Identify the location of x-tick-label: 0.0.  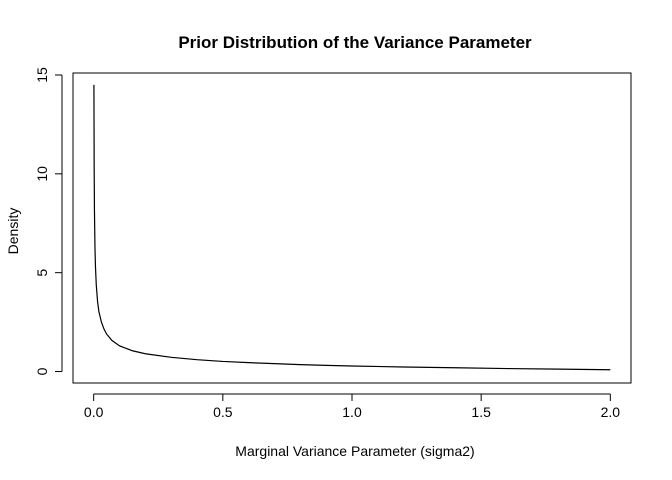
(94, 412).